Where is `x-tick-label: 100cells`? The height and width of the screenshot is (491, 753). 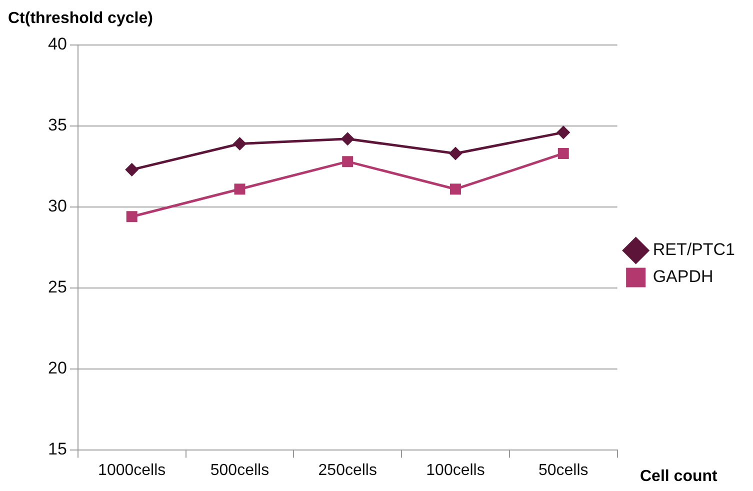 x-tick-label: 100cells is located at coordinates (455, 470).